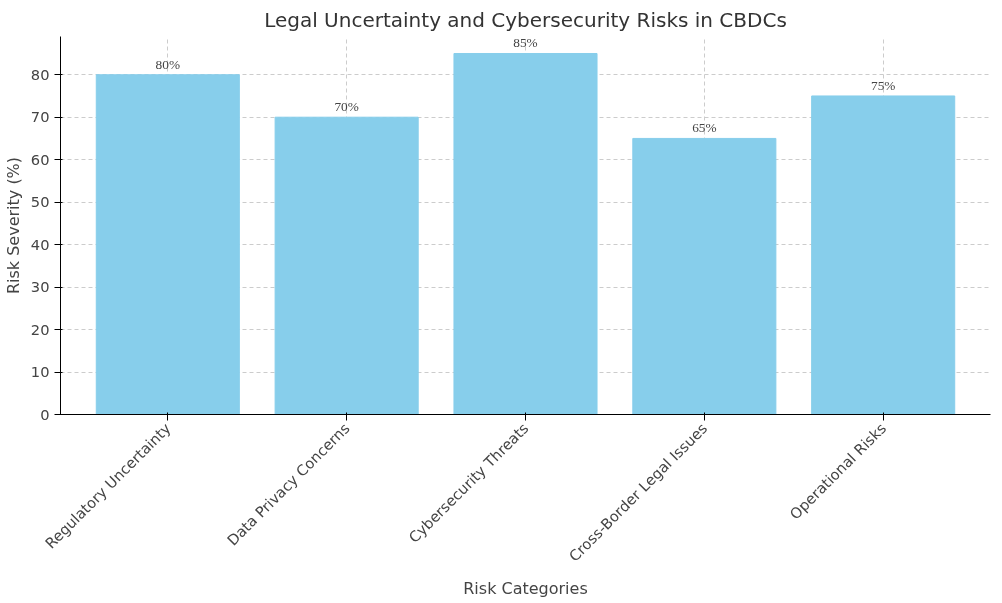 The image size is (1002, 603). I want to click on y-tick-label: 30, so click(40, 287).